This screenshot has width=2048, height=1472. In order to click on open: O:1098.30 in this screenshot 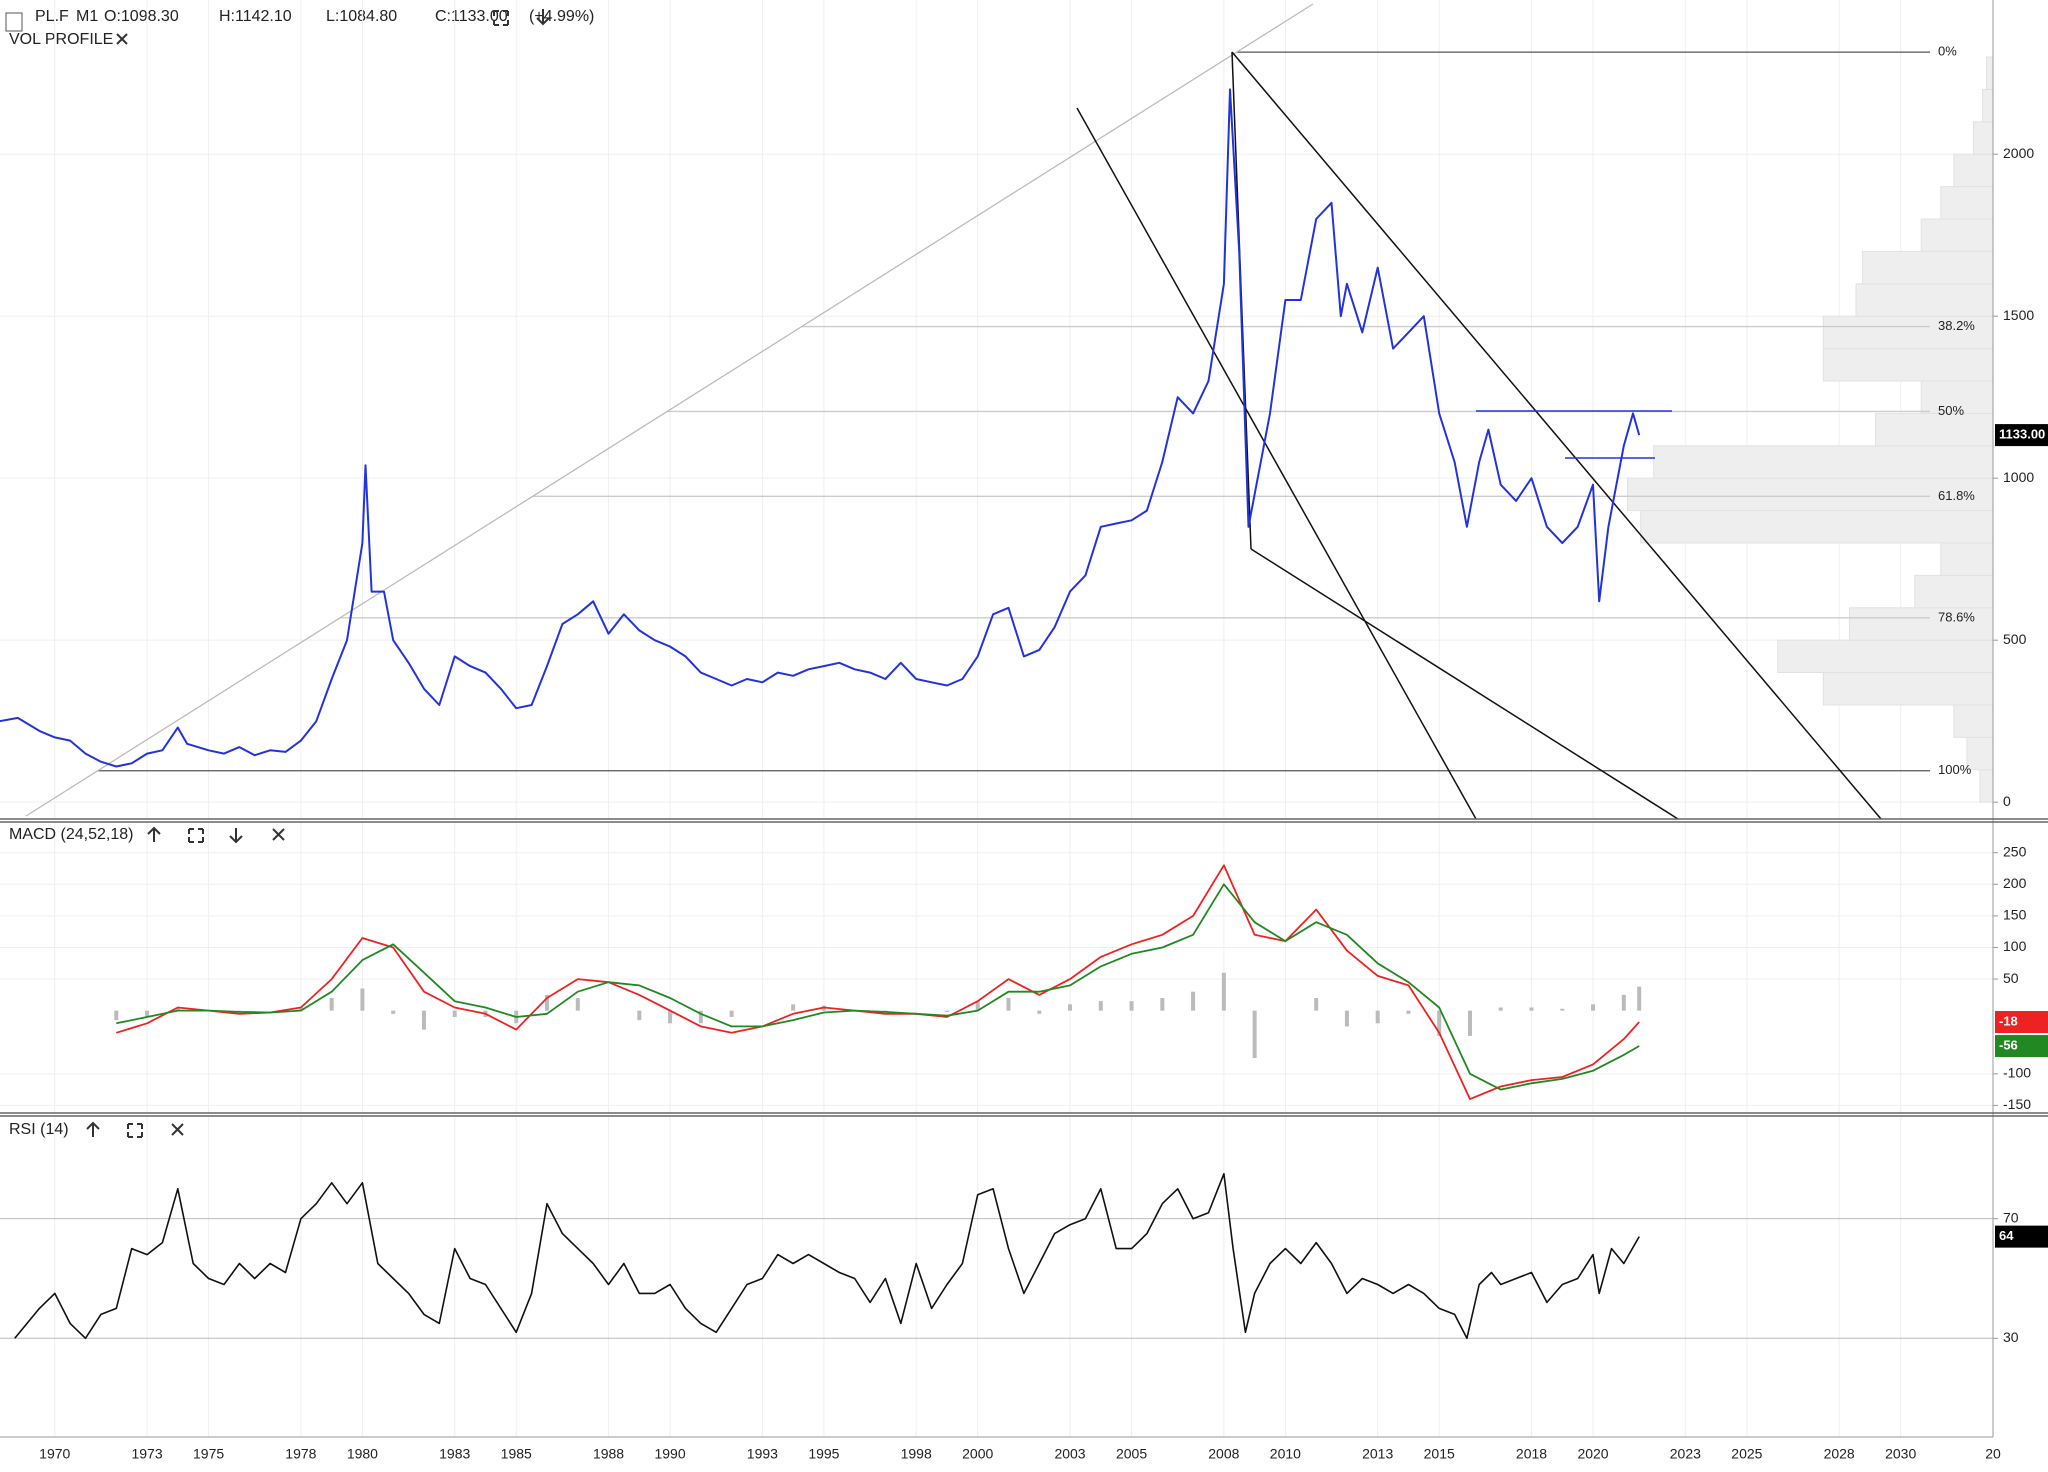, I will do `click(141, 16)`.